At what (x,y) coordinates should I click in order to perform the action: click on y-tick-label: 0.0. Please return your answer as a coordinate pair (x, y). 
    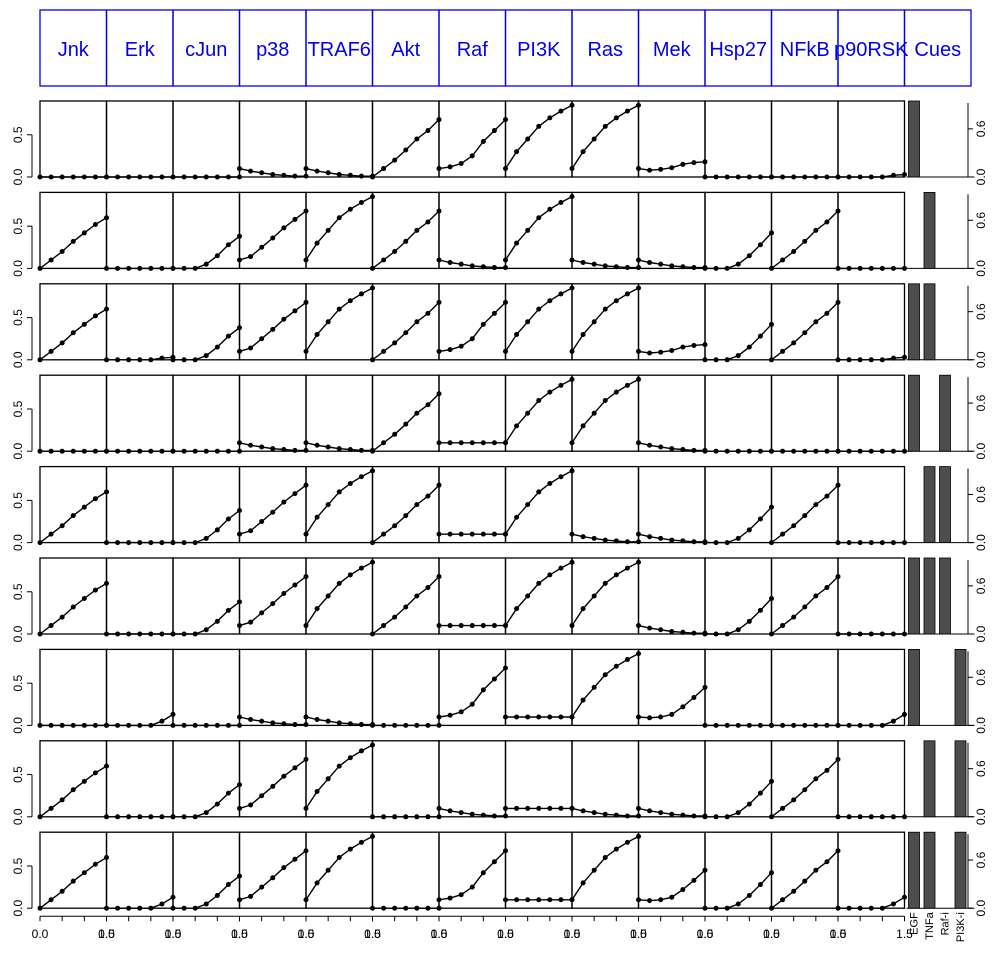
    Looking at the image, I should click on (18, 451).